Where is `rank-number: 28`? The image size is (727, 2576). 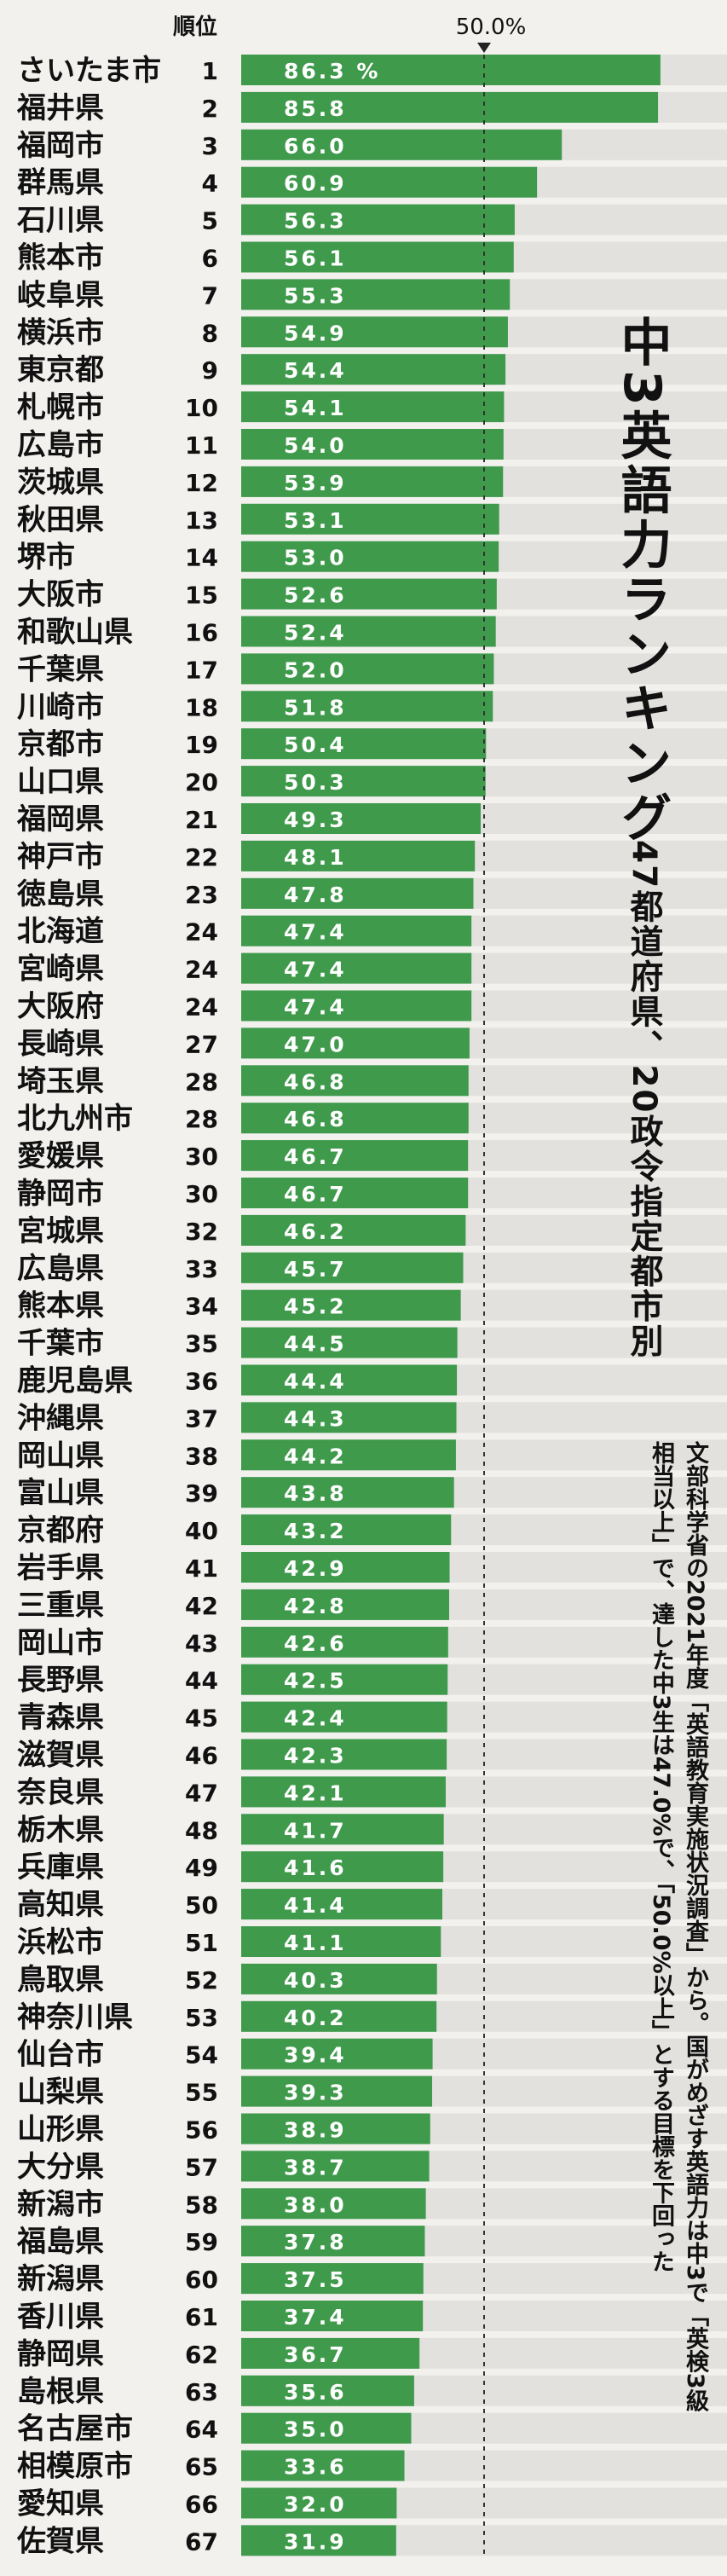 rank-number: 28 is located at coordinates (201, 1119).